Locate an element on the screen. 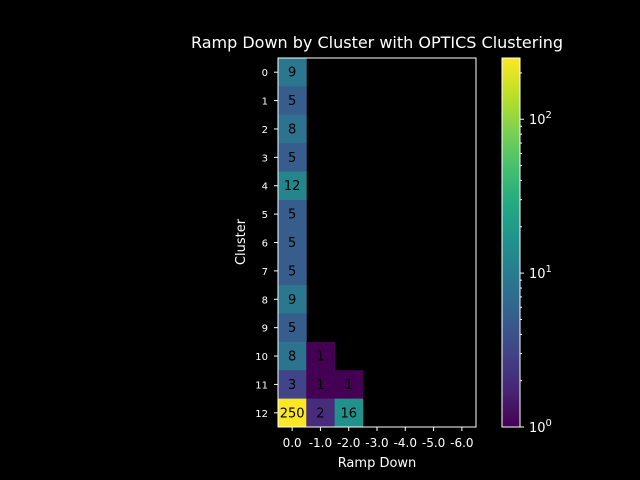 This screenshot has width=640, height=480. colorbar is located at coordinates (511, 242).